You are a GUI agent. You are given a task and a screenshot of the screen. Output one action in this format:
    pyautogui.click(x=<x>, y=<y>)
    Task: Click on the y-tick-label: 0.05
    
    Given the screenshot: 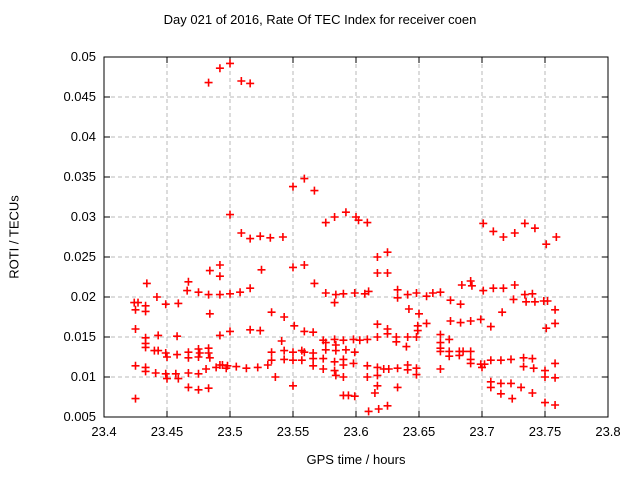 What is the action you would take?
    pyautogui.click(x=83, y=56)
    